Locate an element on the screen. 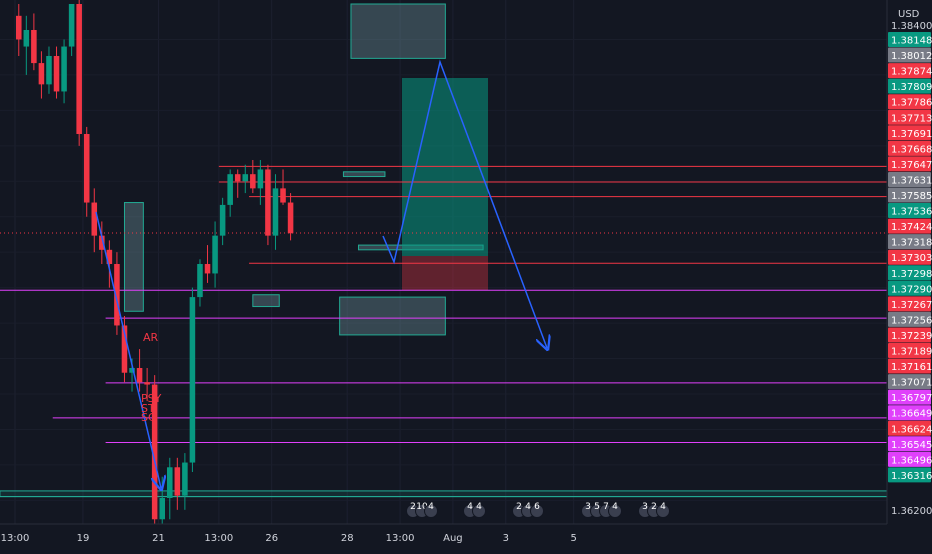 The width and height of the screenshot is (932, 554). price-tag-label: 1.37647 is located at coordinates (911, 165).